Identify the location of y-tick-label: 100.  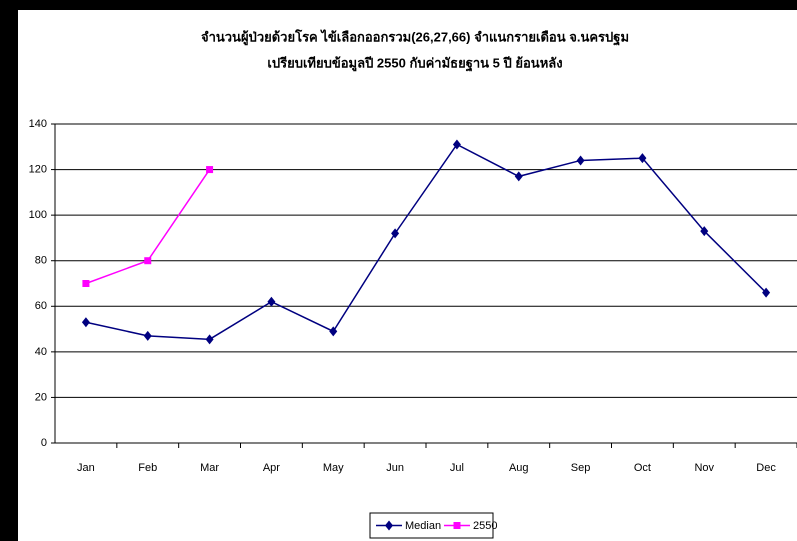
(38, 215).